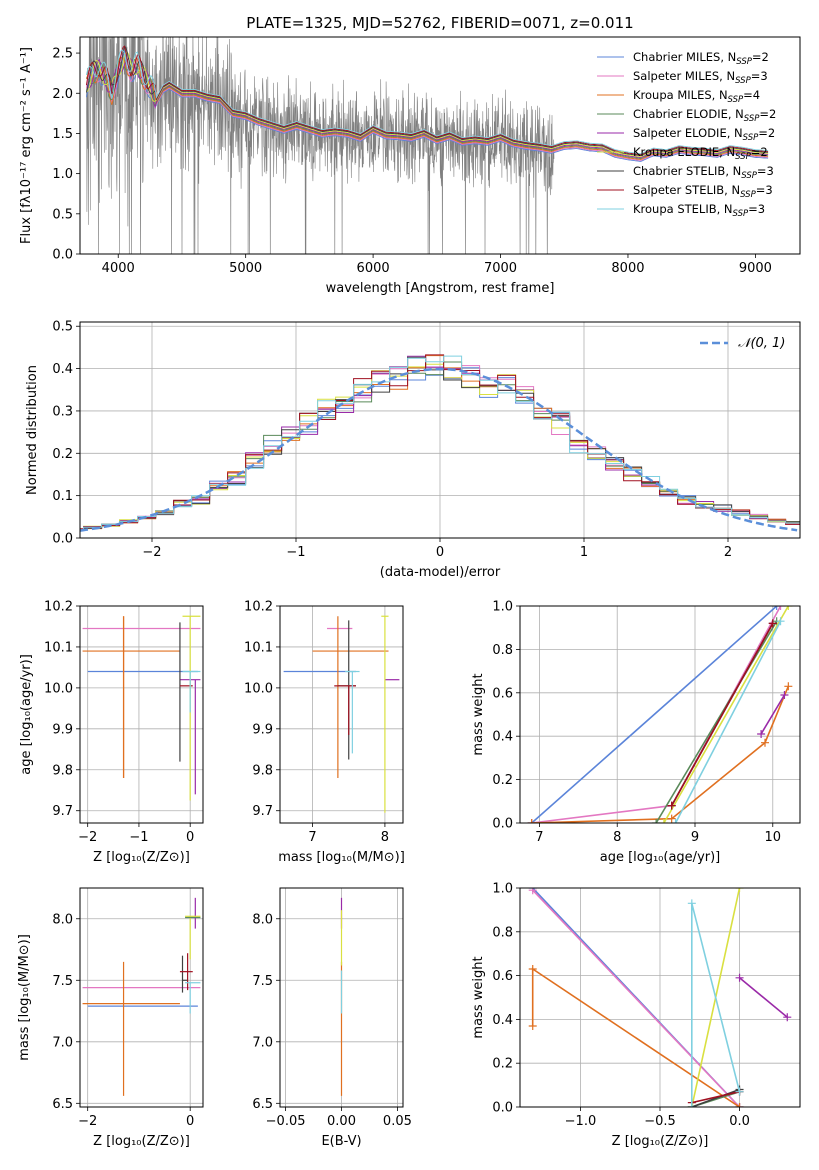 The width and height of the screenshot is (819, 1170). Describe the element at coordinates (671, 805) in the screenshot. I see `marker-salpeter_stelib` at that location.